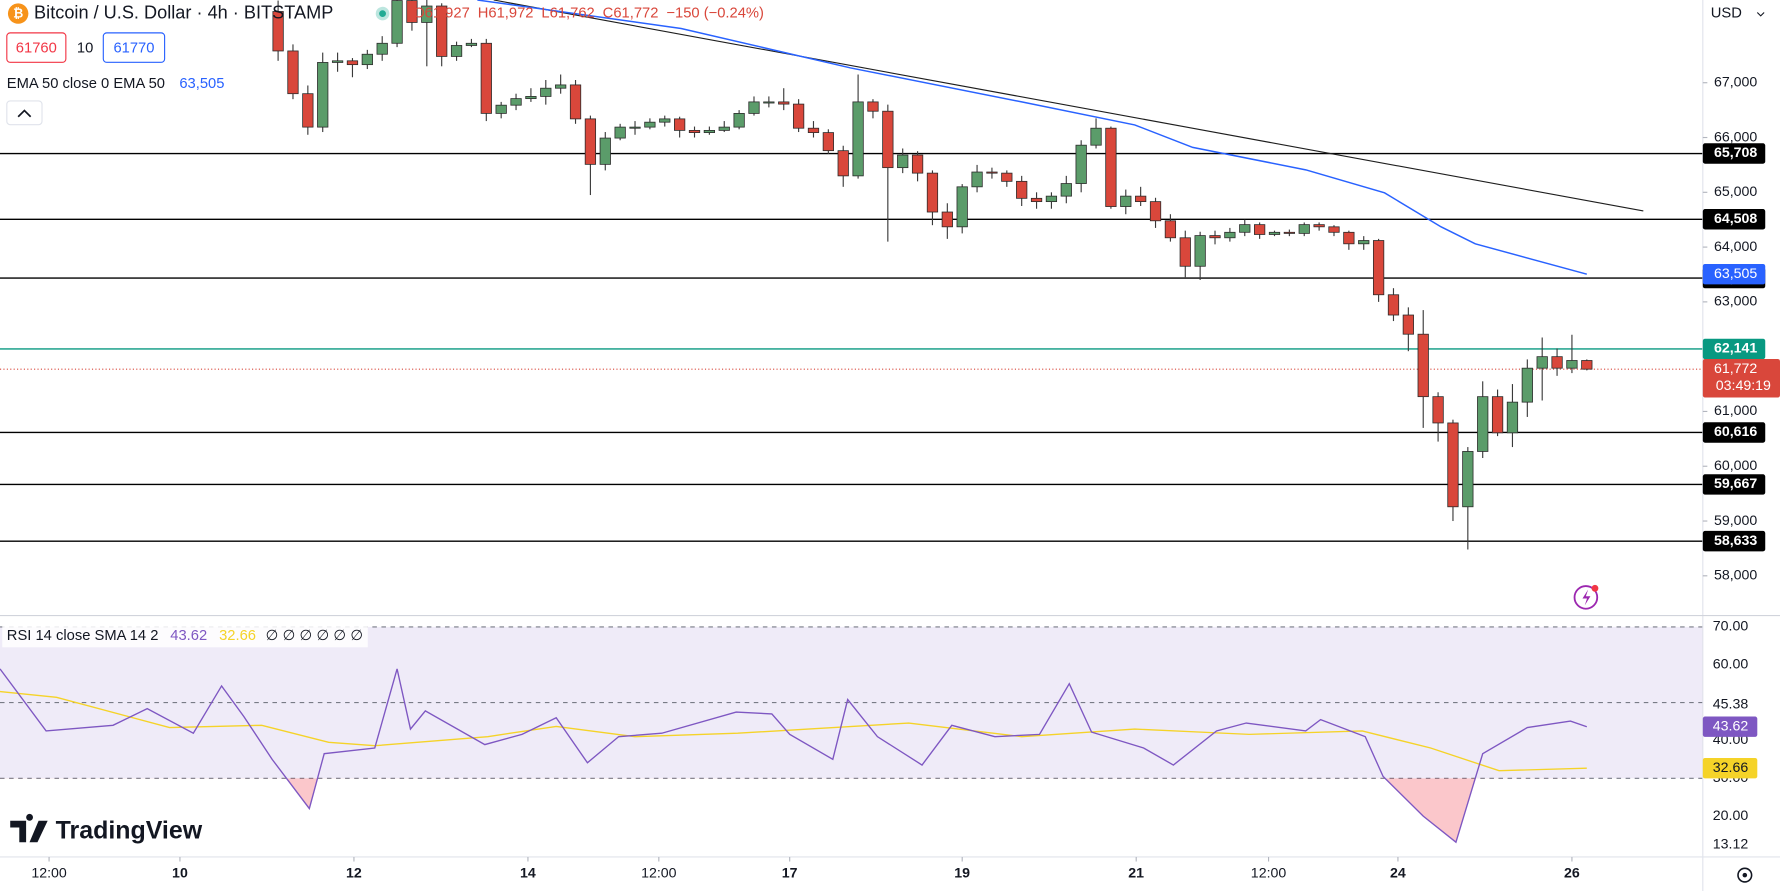 The width and height of the screenshot is (1780, 891). I want to click on level-badge-label: 60,616, so click(1735, 432).